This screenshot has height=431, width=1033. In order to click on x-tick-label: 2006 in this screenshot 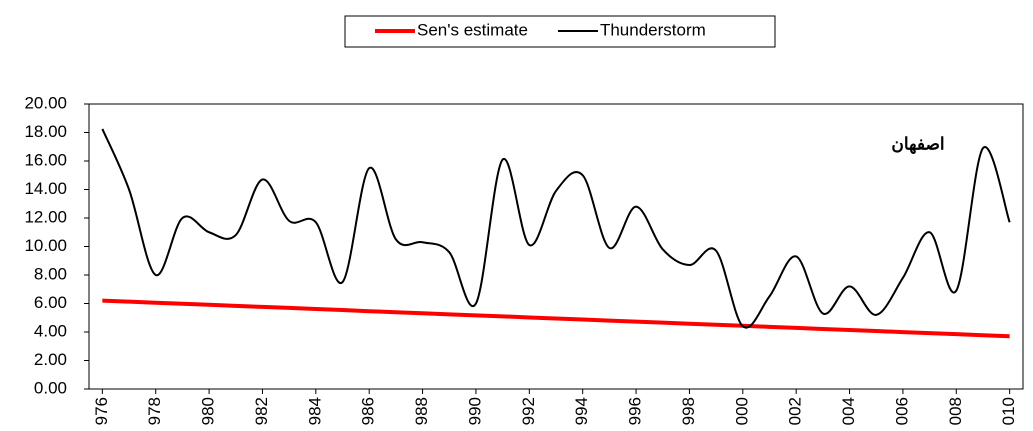, I will do `click(901, 411)`.